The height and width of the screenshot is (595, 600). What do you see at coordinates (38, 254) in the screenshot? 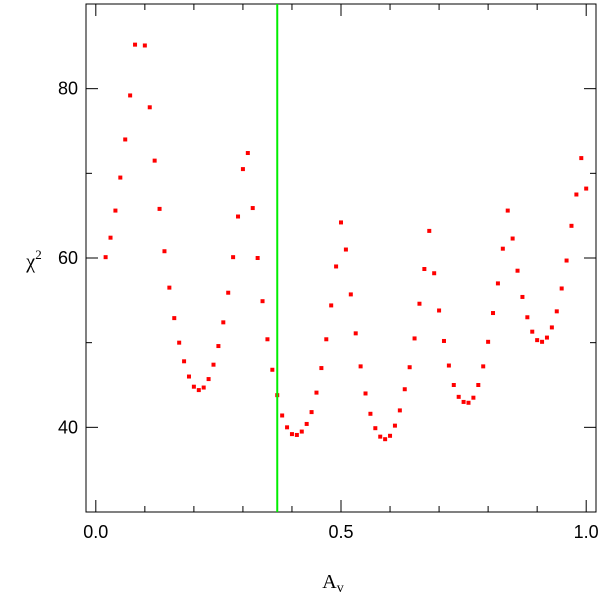
I see `y-axis-label-superscript: 2` at bounding box center [38, 254].